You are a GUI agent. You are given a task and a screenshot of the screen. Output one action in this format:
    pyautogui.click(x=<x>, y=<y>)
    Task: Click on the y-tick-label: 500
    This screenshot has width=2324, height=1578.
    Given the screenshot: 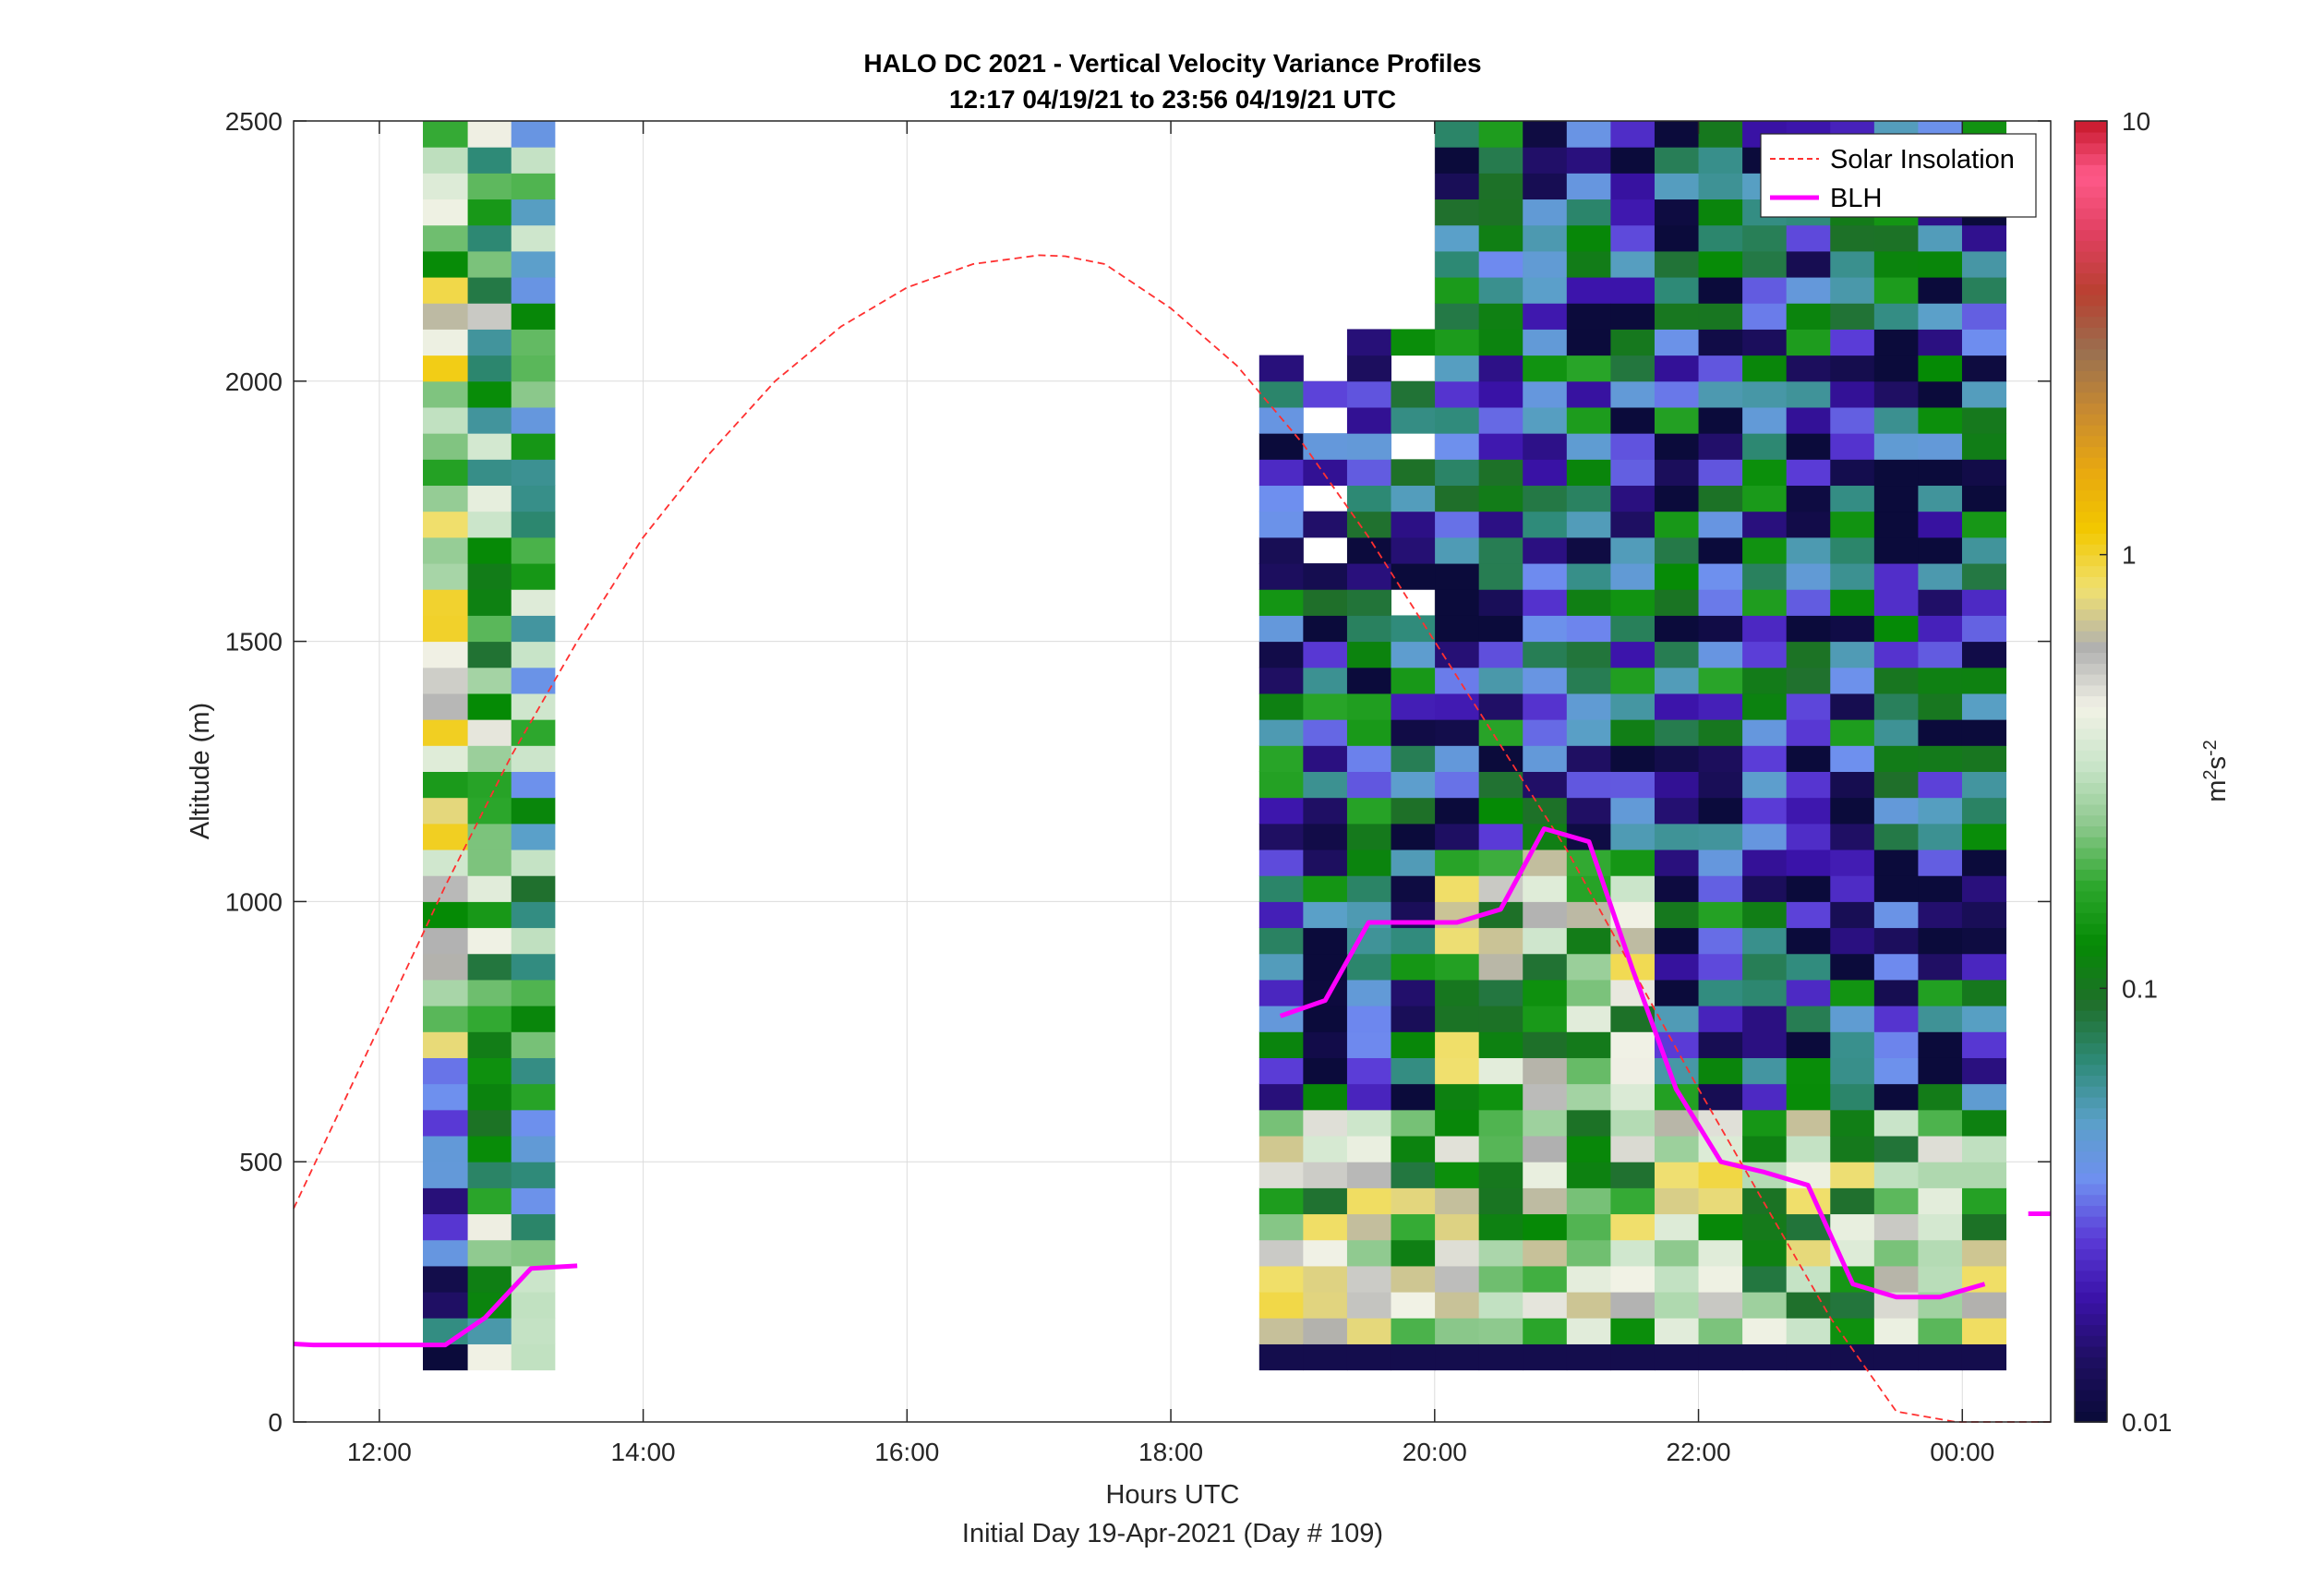 What is the action you would take?
    pyautogui.click(x=261, y=1162)
    